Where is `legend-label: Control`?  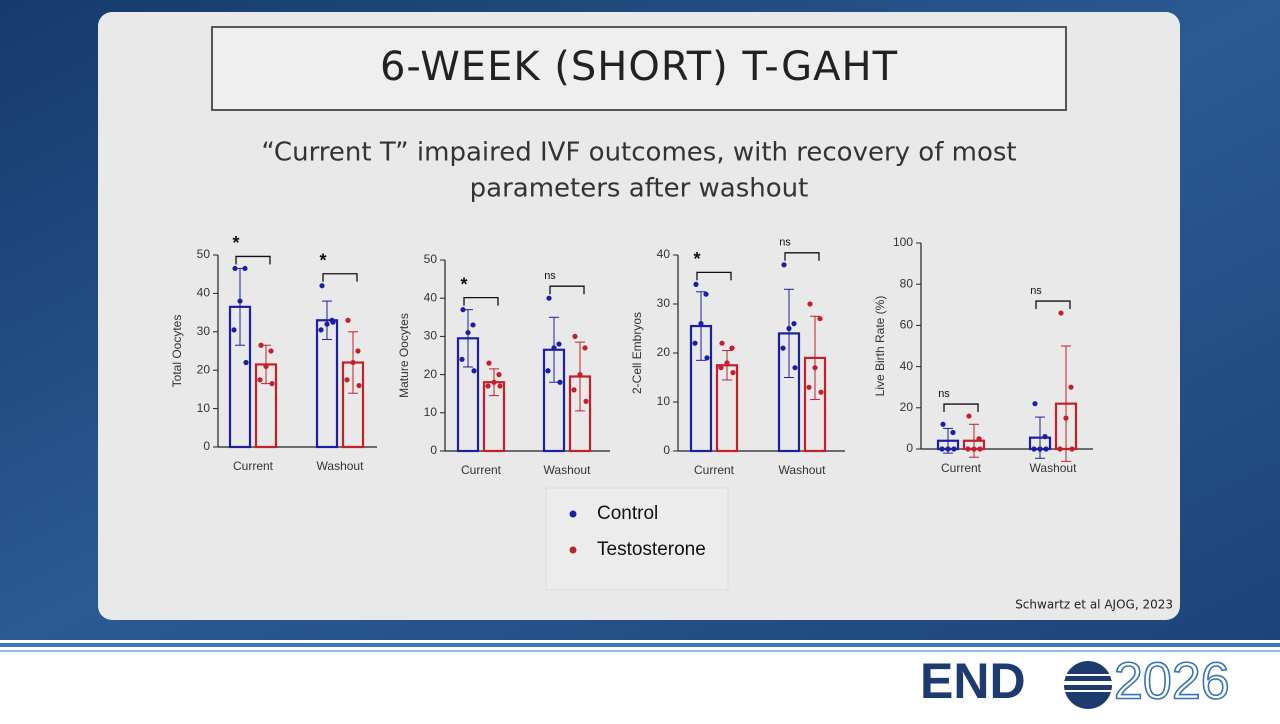
legend-label: Control is located at coordinates (627, 513).